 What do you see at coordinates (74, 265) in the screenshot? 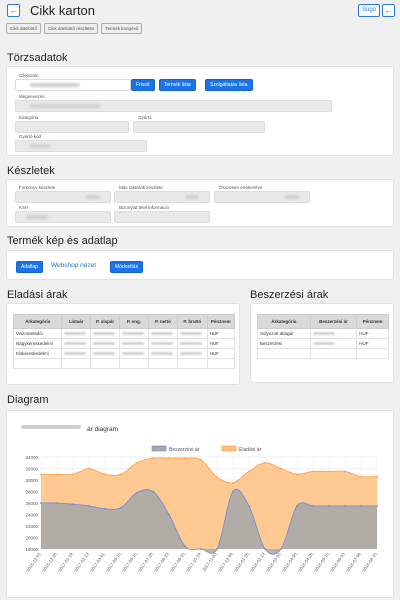
I see `webshop-link: Webshop nézet` at bounding box center [74, 265].